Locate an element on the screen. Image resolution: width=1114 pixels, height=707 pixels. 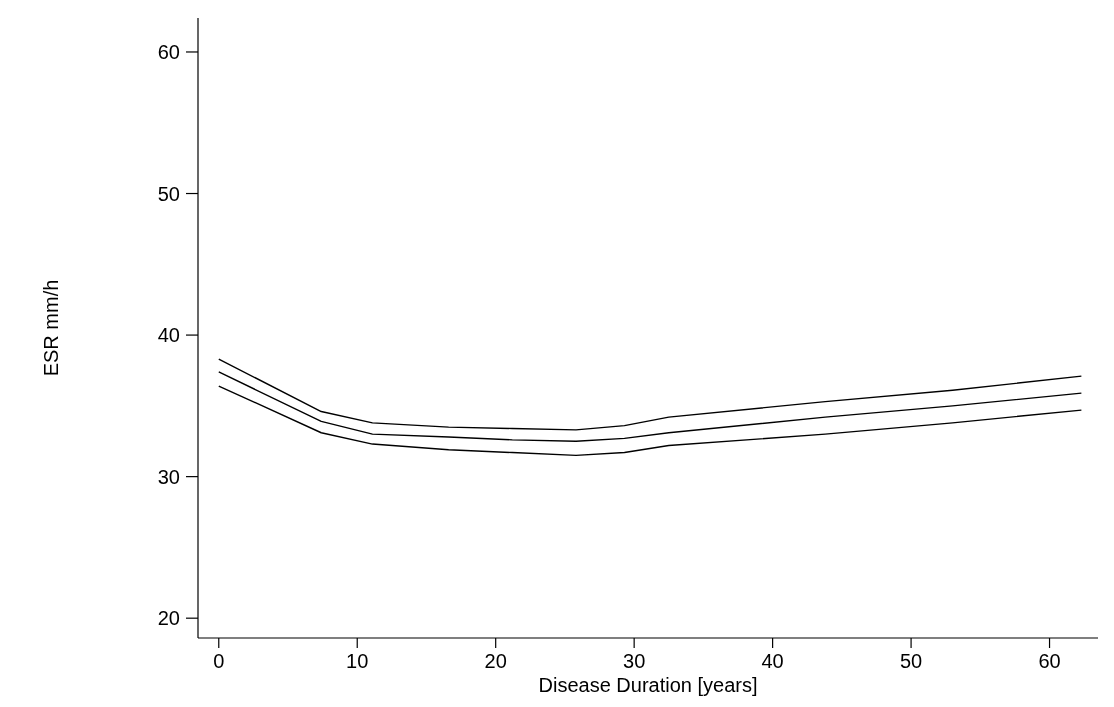
x-tick-label: 0 is located at coordinates (219, 661).